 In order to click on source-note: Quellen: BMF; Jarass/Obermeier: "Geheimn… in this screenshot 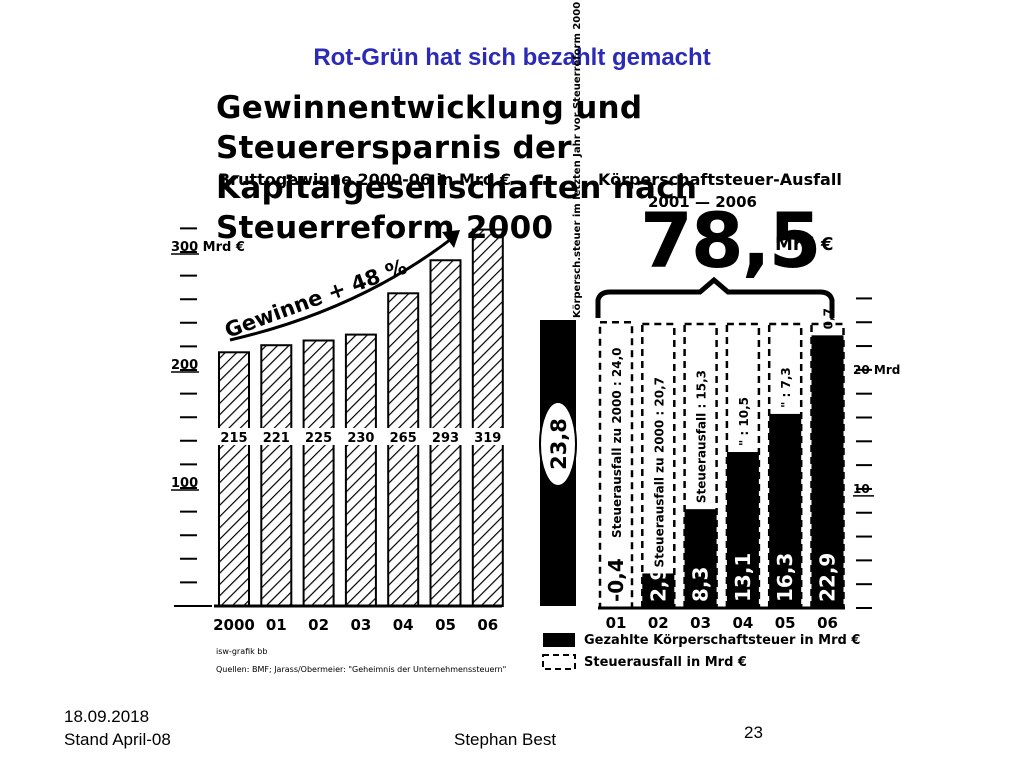, I will do `click(361, 669)`.